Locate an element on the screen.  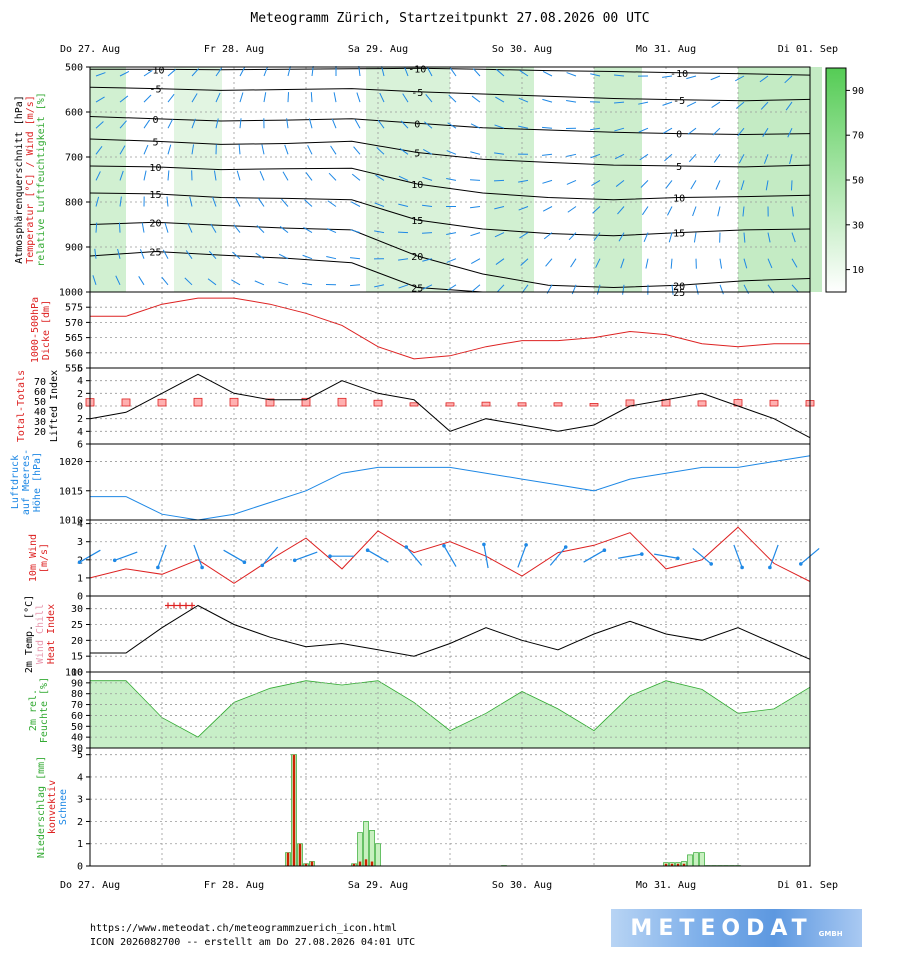
colorbar-tick-label: 90 is located at coordinates (858, 91).